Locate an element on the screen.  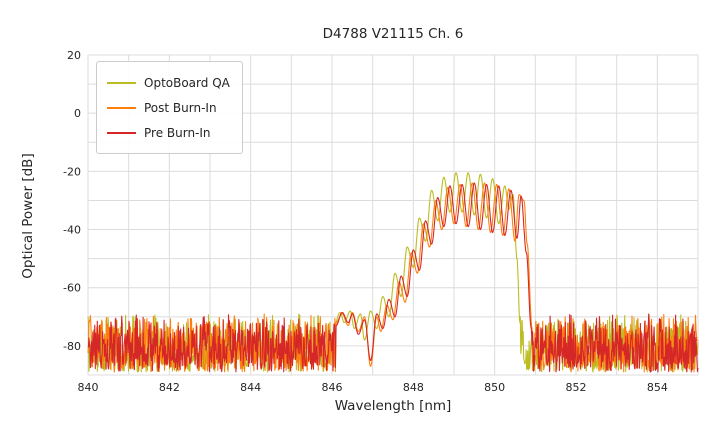
x-tick-label: 854 is located at coordinates (657, 387).